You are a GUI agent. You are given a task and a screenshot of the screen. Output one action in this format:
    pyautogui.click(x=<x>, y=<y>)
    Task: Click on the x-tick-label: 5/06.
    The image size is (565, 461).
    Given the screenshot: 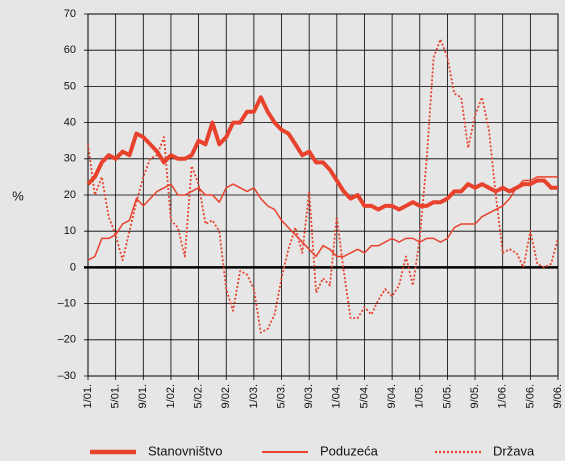 What is the action you would take?
    pyautogui.click(x=530, y=396)
    